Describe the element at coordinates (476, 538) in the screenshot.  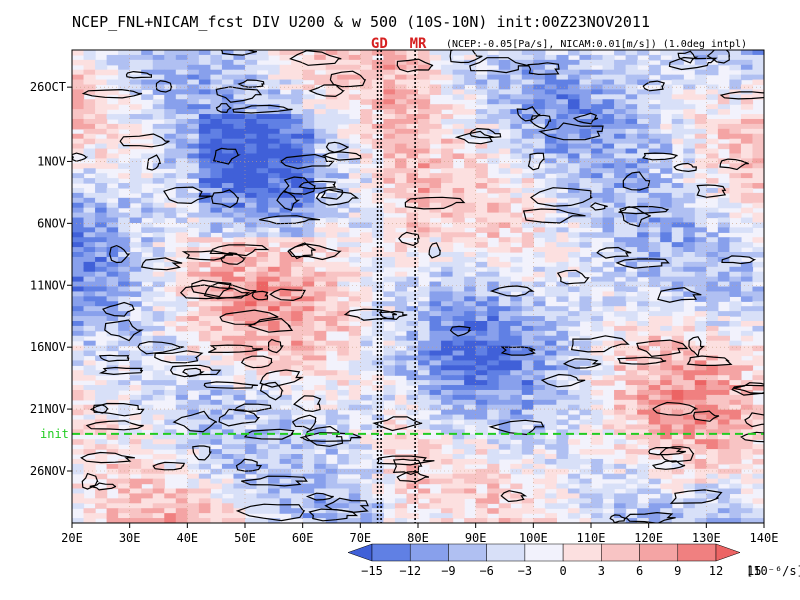
I see `x-tick-label: 90E` at that location.